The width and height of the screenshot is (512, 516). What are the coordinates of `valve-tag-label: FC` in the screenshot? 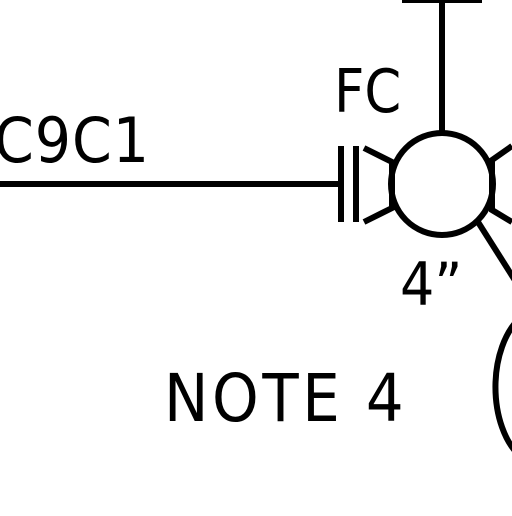 It's located at (368, 92).